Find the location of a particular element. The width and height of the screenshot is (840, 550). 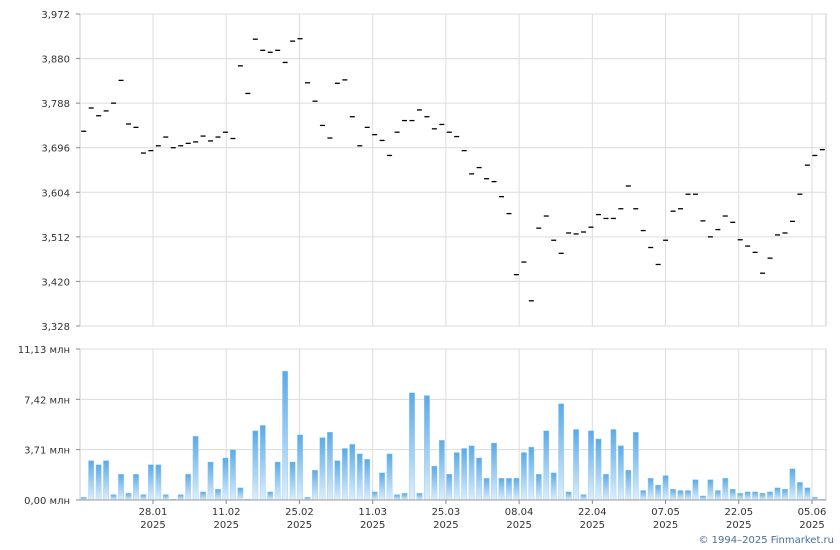

x-tick-date: 28.01 is located at coordinates (153, 512).